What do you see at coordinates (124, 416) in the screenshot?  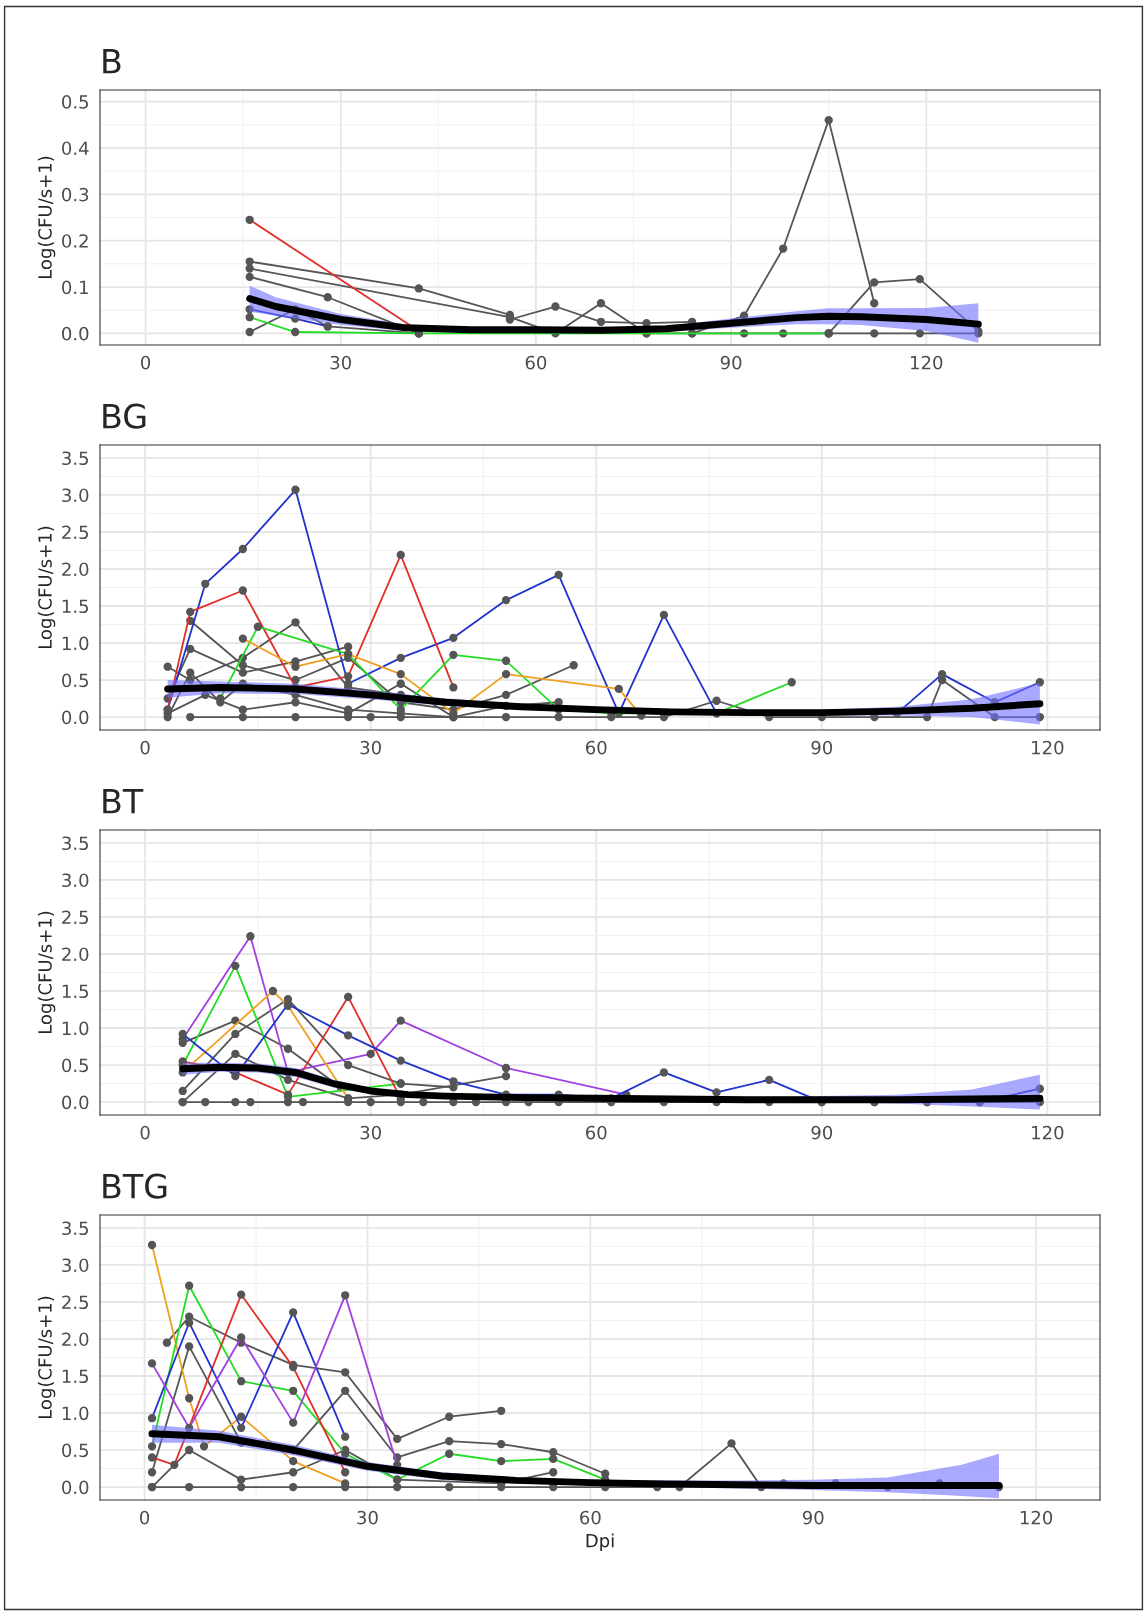 I see `chart-title: BG` at bounding box center [124, 416].